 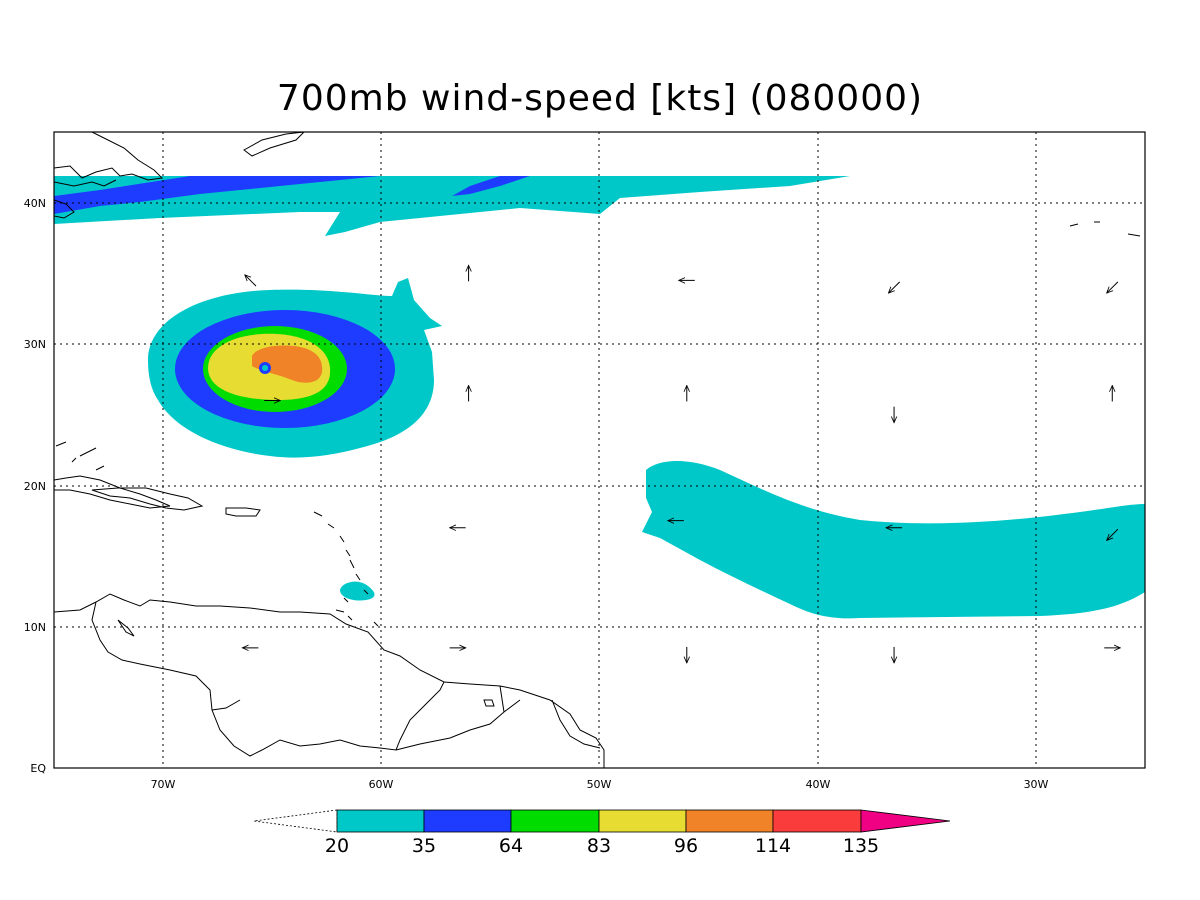 I want to click on jet-band-35-east, so click(x=491, y=186).